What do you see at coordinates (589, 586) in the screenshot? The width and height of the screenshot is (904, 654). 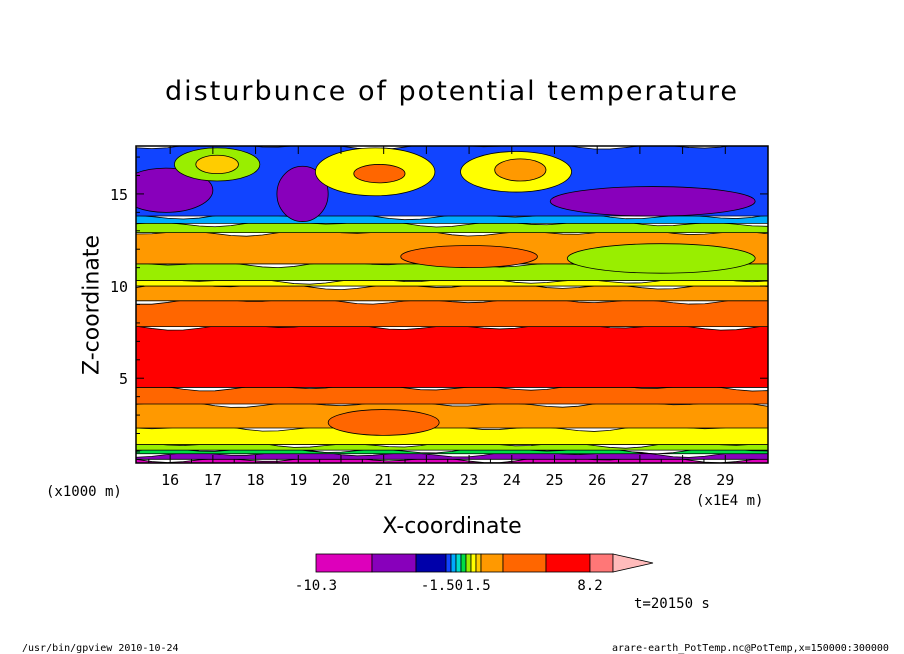 I see `colorbar-label: 8.2` at bounding box center [589, 586].